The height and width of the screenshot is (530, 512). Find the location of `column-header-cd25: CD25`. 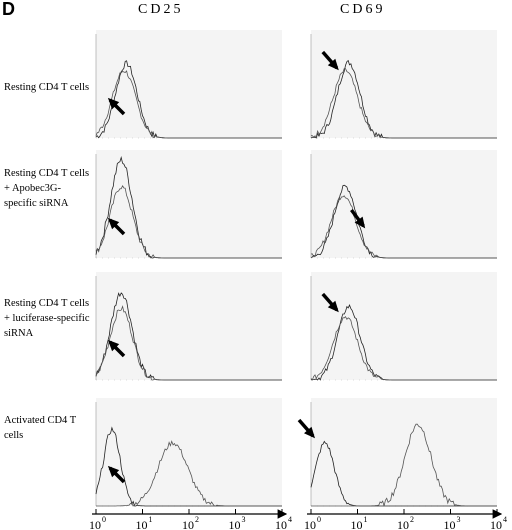

column-header-cd25: CD25 is located at coordinates (161, 9).